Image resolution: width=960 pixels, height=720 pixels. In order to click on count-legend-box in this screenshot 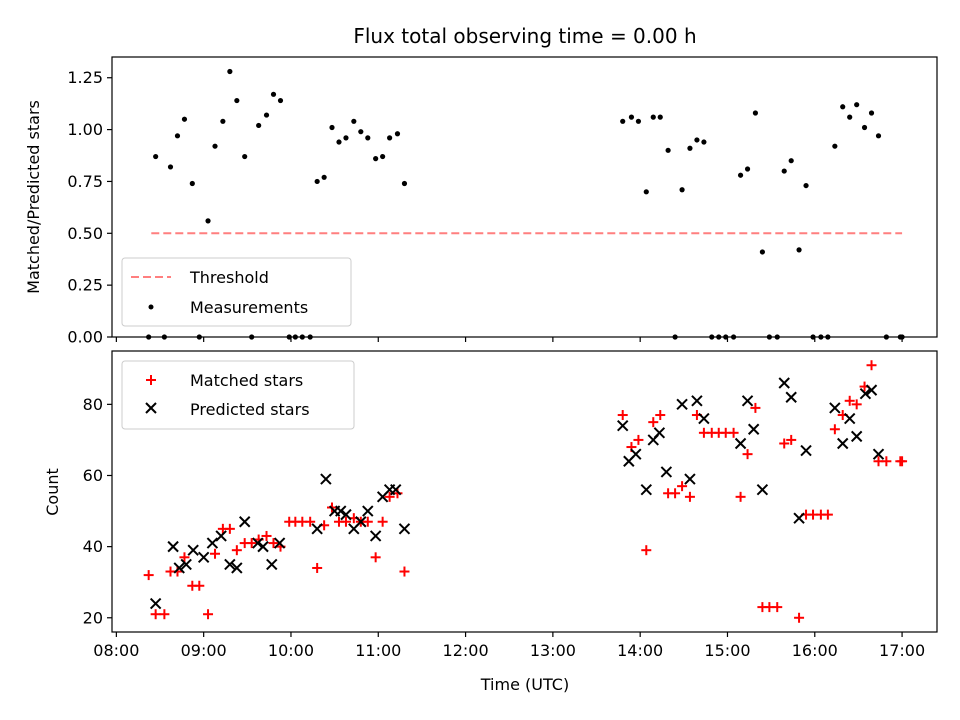, I will do `click(238, 395)`.